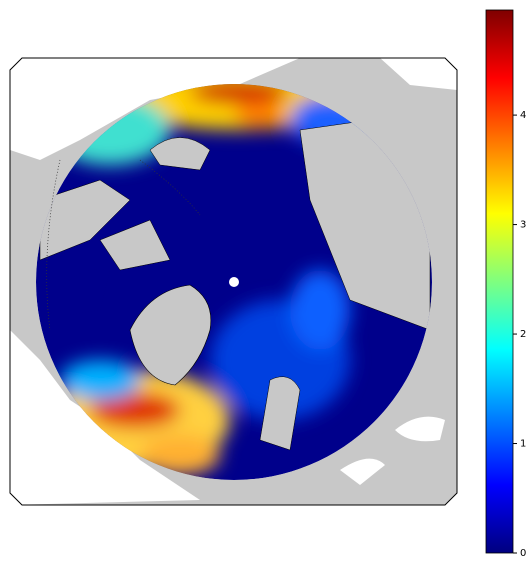 The height and width of the screenshot is (567, 532). What do you see at coordinates (523, 553) in the screenshot?
I see `colorbar-tick-label: 0` at bounding box center [523, 553].